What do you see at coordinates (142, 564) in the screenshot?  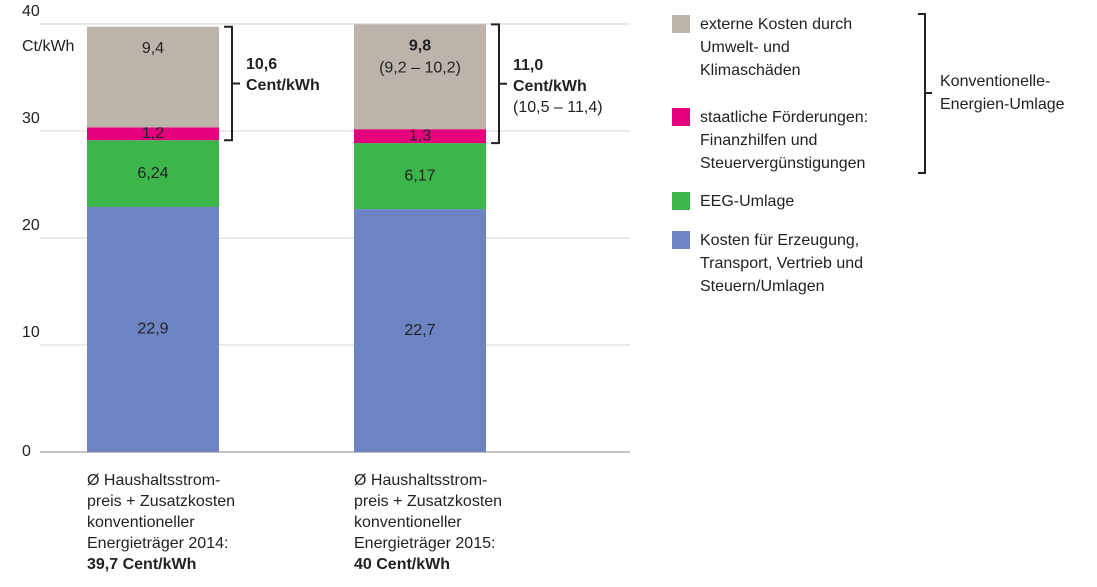 I see `category-total: 39,7 Cent/kWh` at bounding box center [142, 564].